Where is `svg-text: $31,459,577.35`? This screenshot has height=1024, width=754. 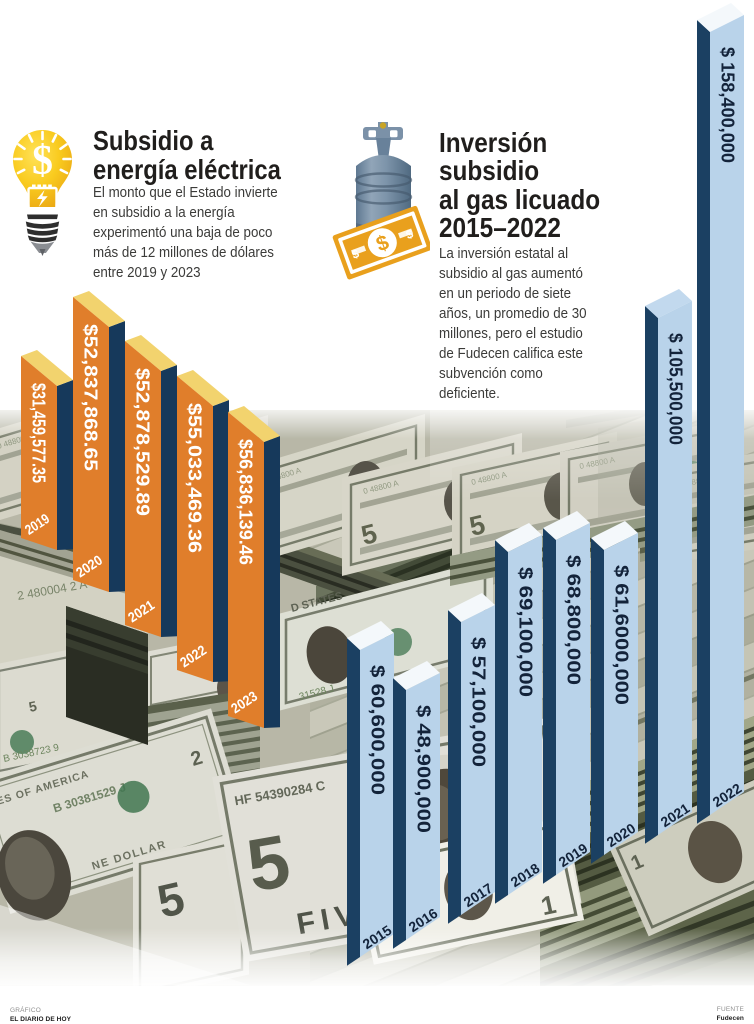 svg-text: $31,459,577.35 is located at coordinates (39, 433).